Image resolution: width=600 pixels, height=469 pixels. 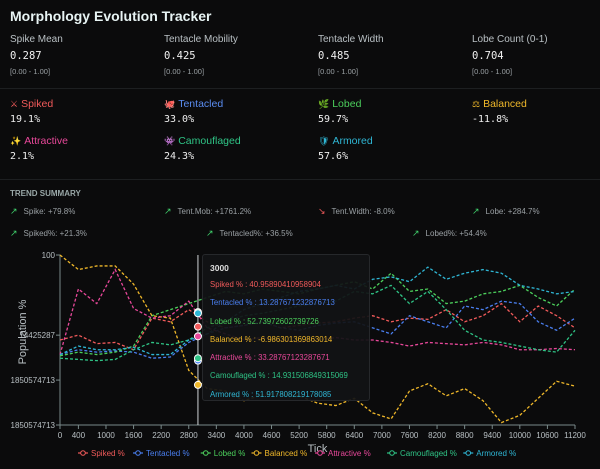 What do you see at coordinates (170, 104) in the screenshot?
I see `tentacled-icon: 🐙` at bounding box center [170, 104].